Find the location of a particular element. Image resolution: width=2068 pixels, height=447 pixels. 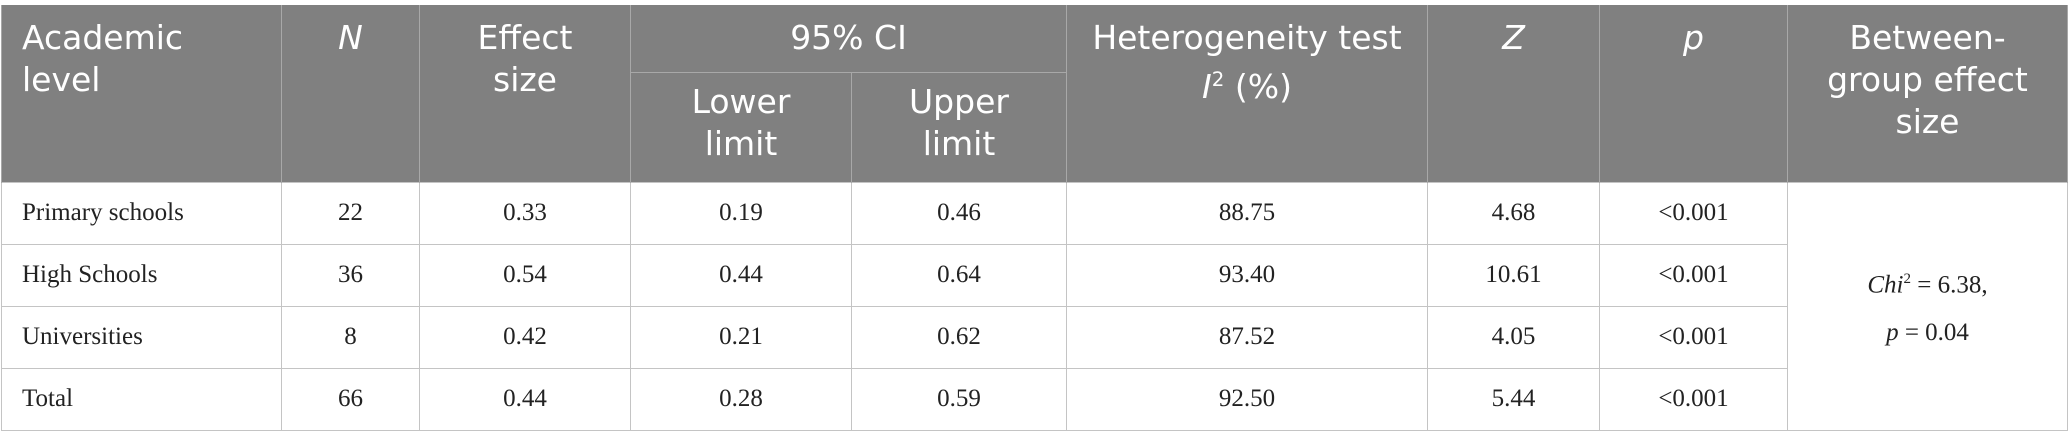

header-cell: Heterogeneity test I2 (%) is located at coordinates (1247, 93).